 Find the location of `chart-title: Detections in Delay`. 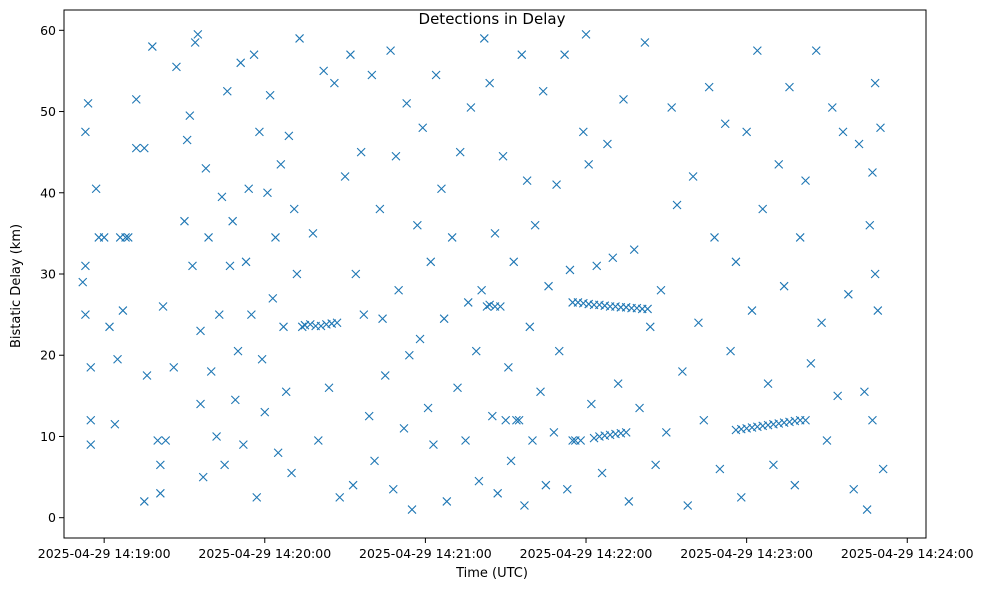

chart-title: Detections in Delay is located at coordinates (492, 19).